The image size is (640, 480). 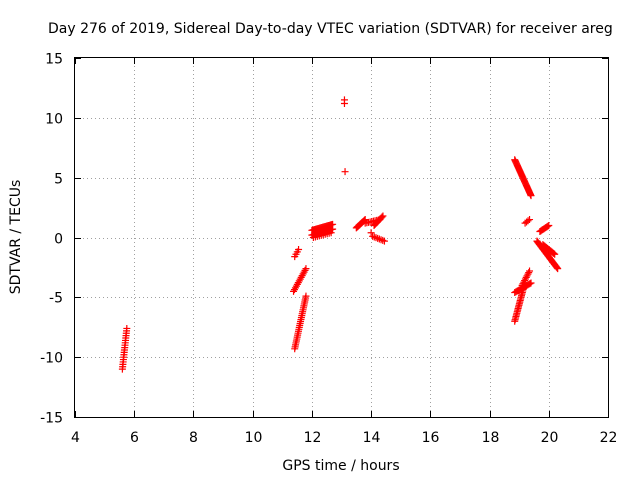 I want to click on y-tick-label: -10, so click(x=51, y=359).